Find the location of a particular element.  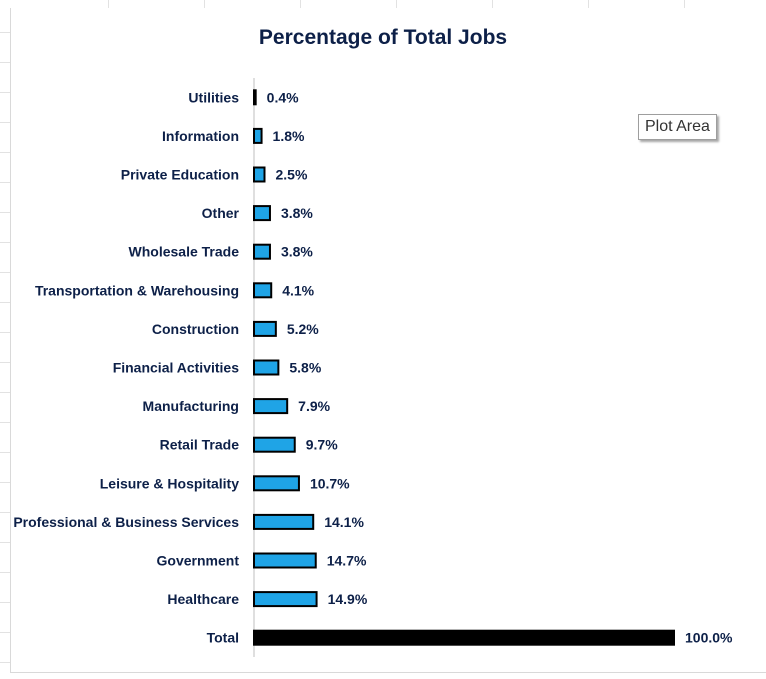

data-label: 5.2% is located at coordinates (303, 329).